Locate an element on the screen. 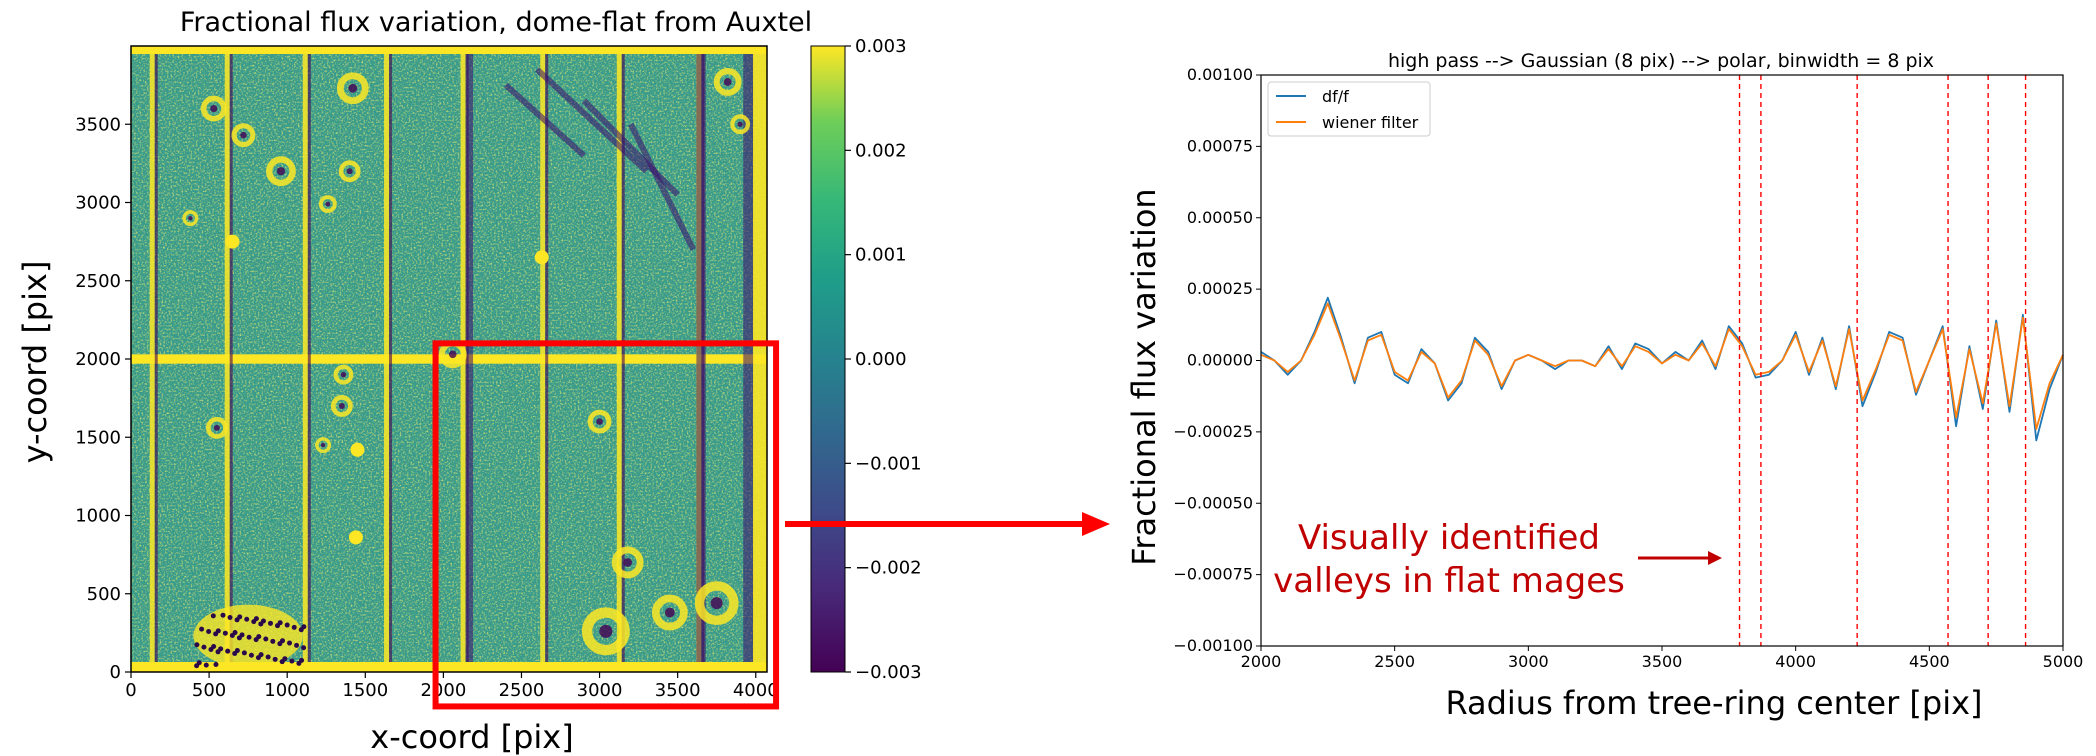 The height and width of the screenshot is (756, 2096). lineplot-xtick-label: 5000 is located at coordinates (2063, 661).